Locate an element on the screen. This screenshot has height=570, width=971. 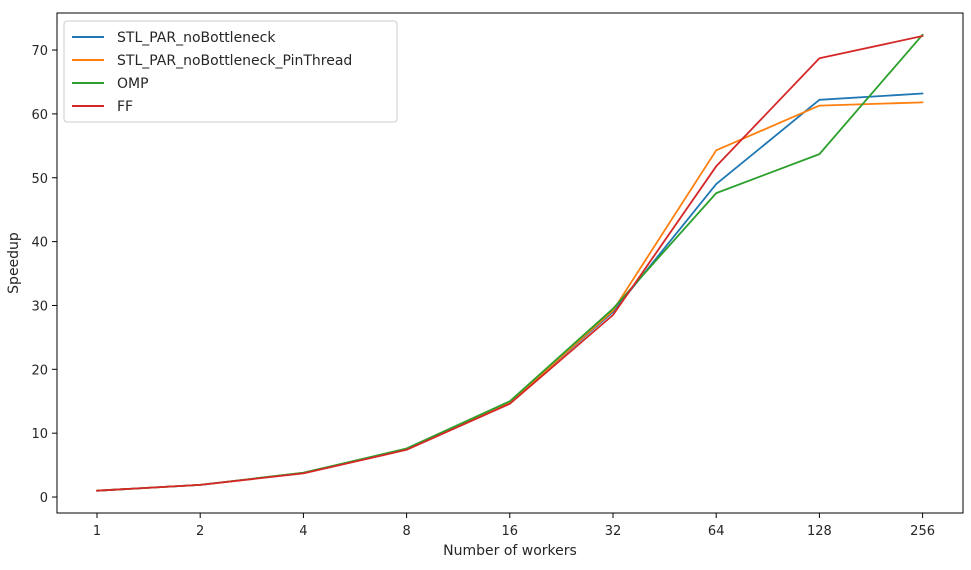
x-tick-label: 128 is located at coordinates (819, 531).